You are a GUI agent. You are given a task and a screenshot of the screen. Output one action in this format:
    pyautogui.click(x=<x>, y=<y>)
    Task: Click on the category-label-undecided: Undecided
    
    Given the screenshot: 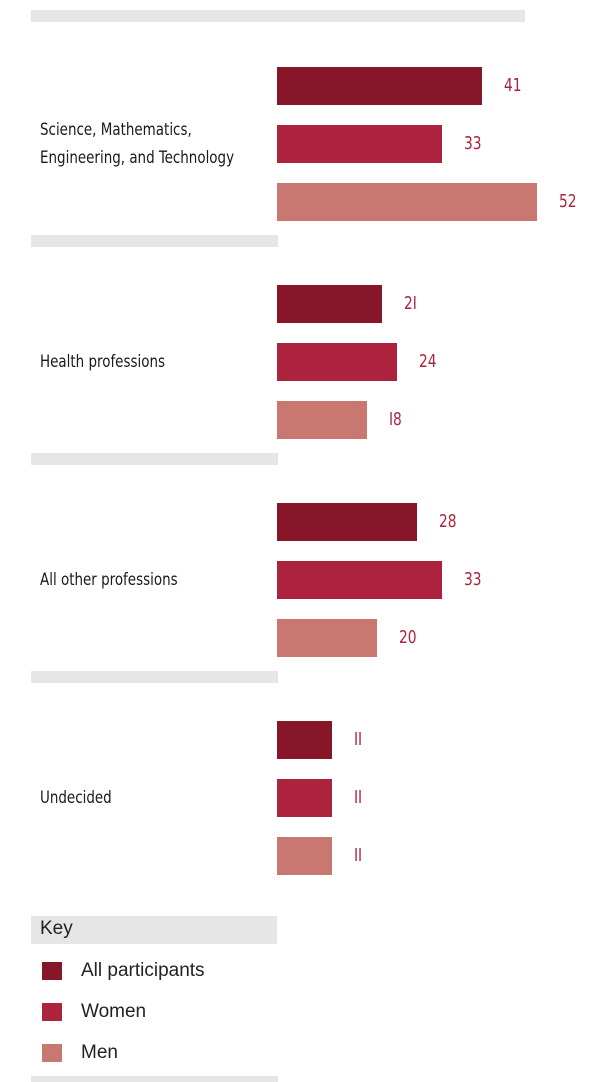 What is the action you would take?
    pyautogui.click(x=76, y=798)
    